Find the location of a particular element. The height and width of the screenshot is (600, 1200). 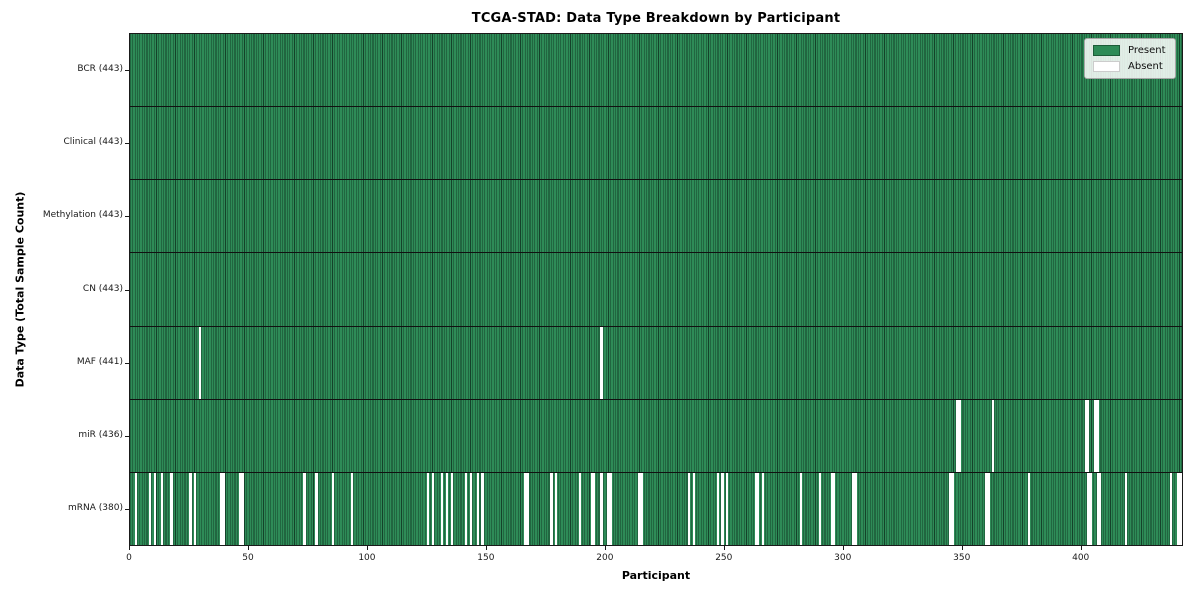

x-axis-title: Participant is located at coordinates (656, 575).